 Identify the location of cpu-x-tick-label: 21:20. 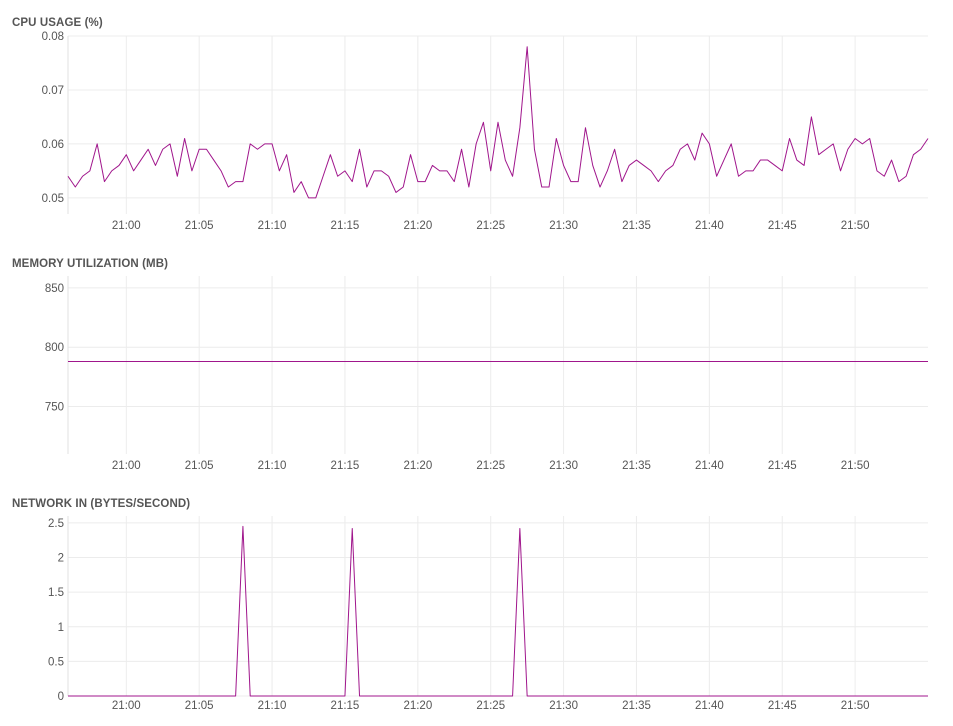
(417, 226).